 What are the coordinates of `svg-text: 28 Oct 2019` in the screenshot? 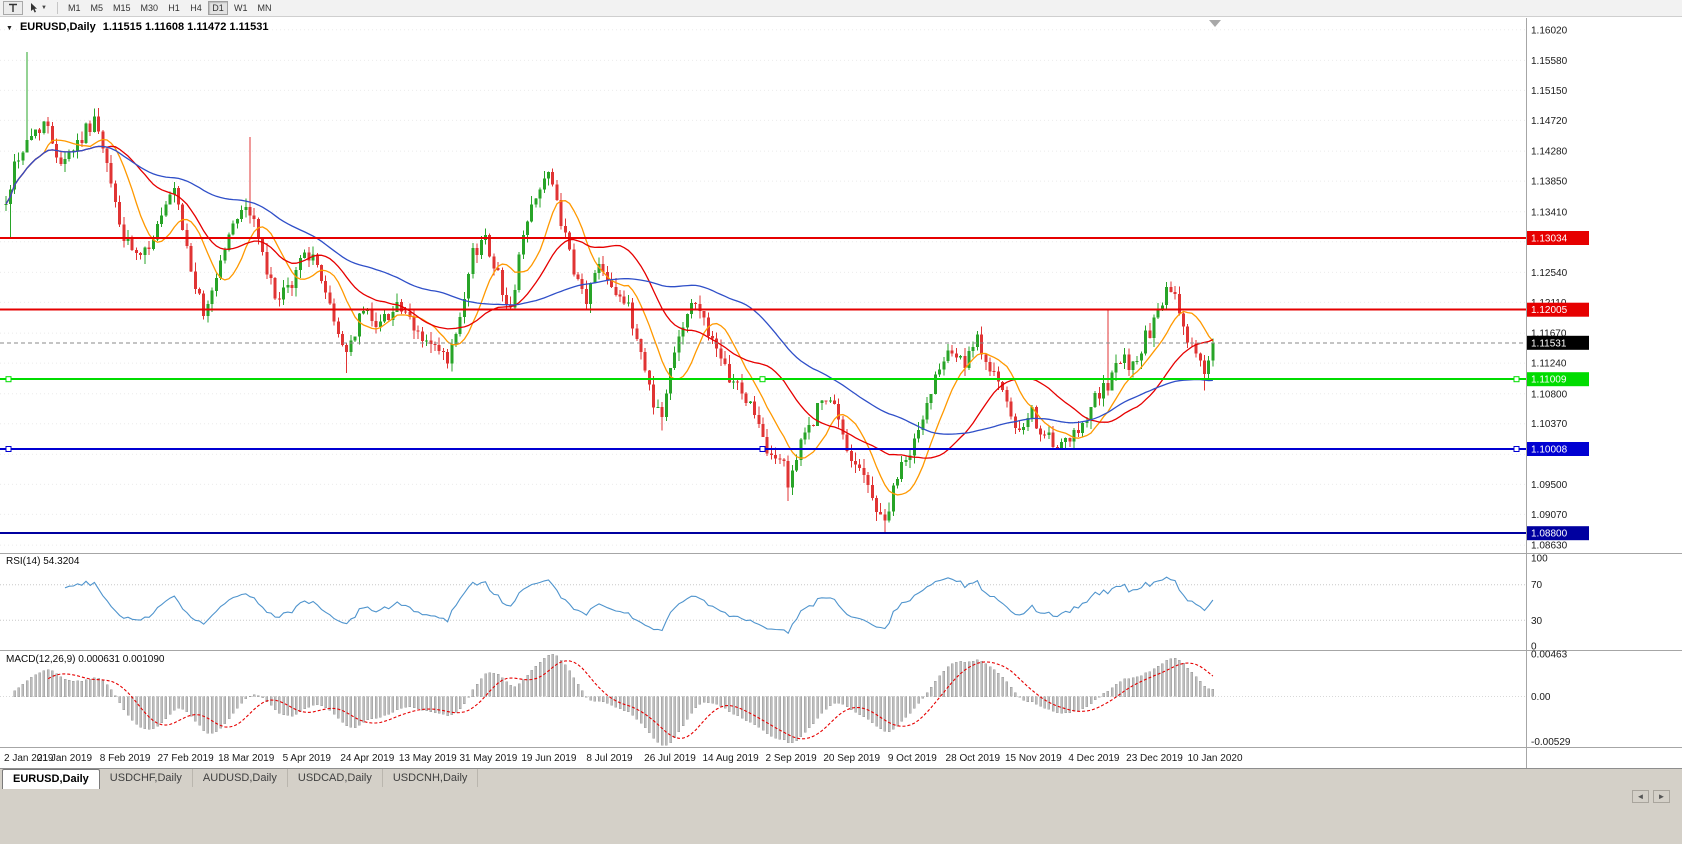 It's located at (973, 758).